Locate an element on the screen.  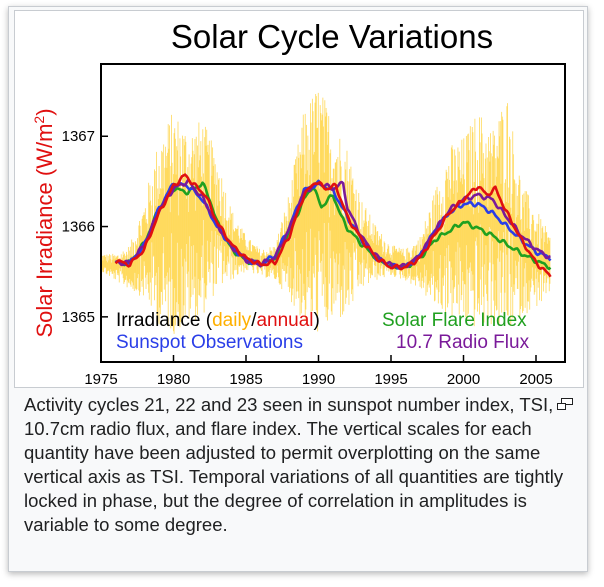
legend-sunspot: Sunspot Observations is located at coordinates (209, 342).